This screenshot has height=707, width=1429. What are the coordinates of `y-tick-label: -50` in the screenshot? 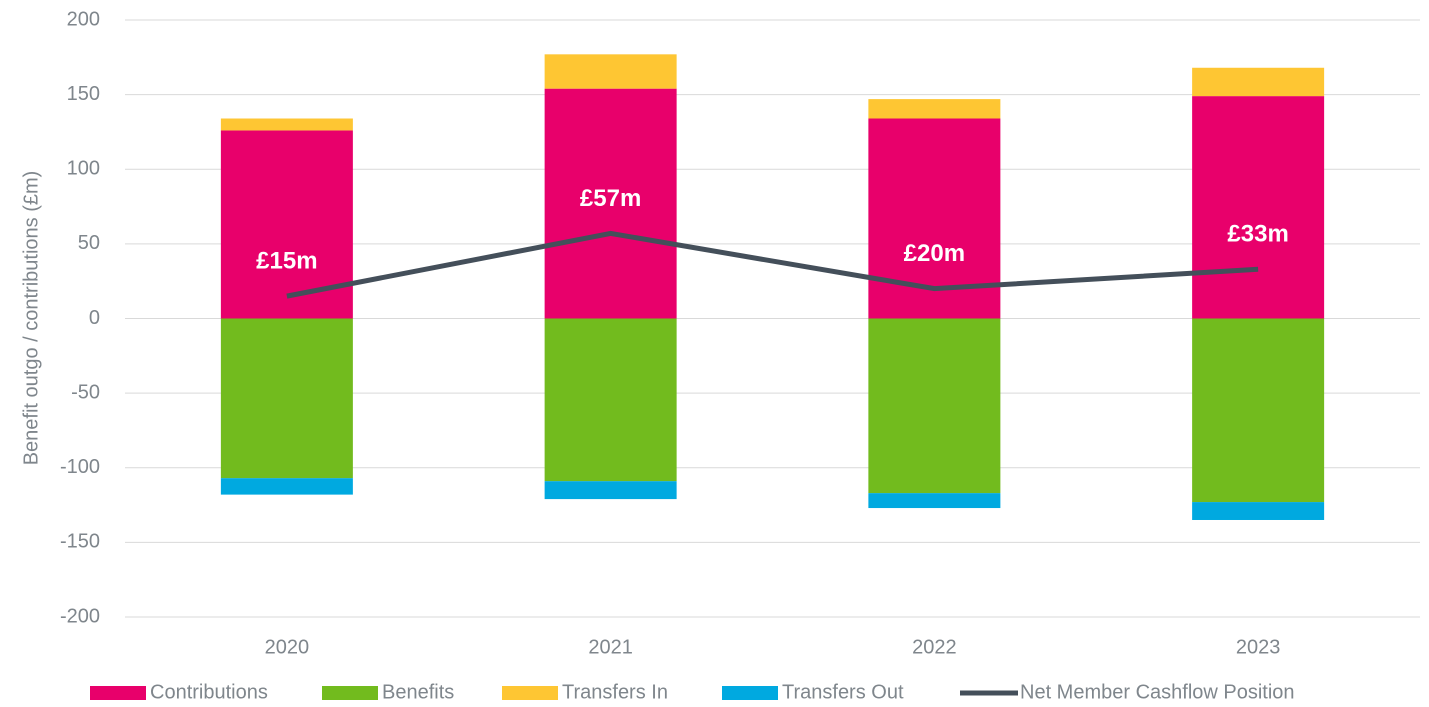 It's located at (85, 392).